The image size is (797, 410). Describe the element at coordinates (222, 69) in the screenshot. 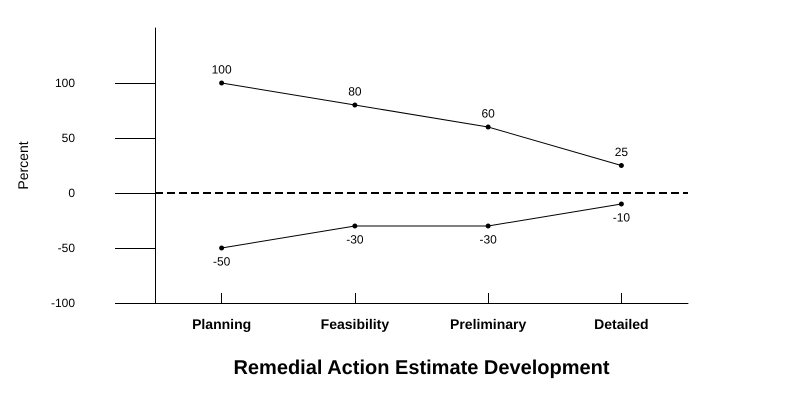

I see `data-label: 100` at that location.